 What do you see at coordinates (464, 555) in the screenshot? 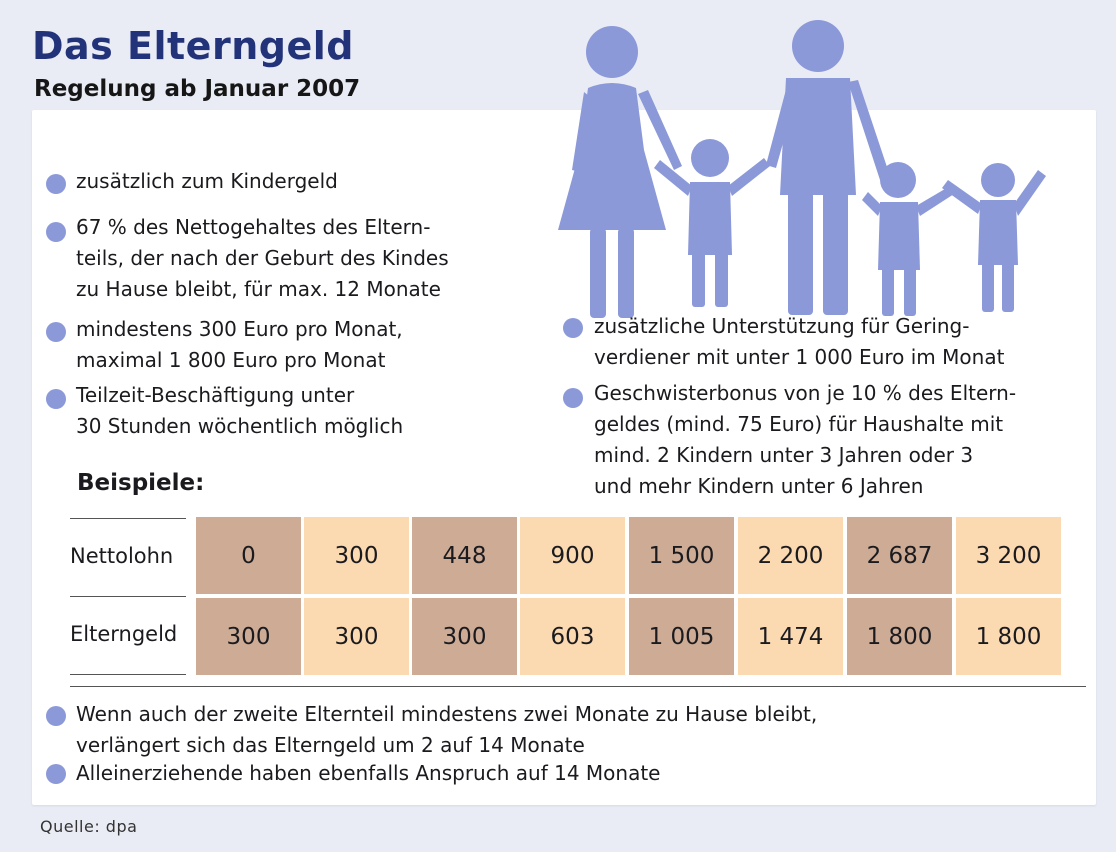
I see `table-cell: 448` at bounding box center [464, 555].